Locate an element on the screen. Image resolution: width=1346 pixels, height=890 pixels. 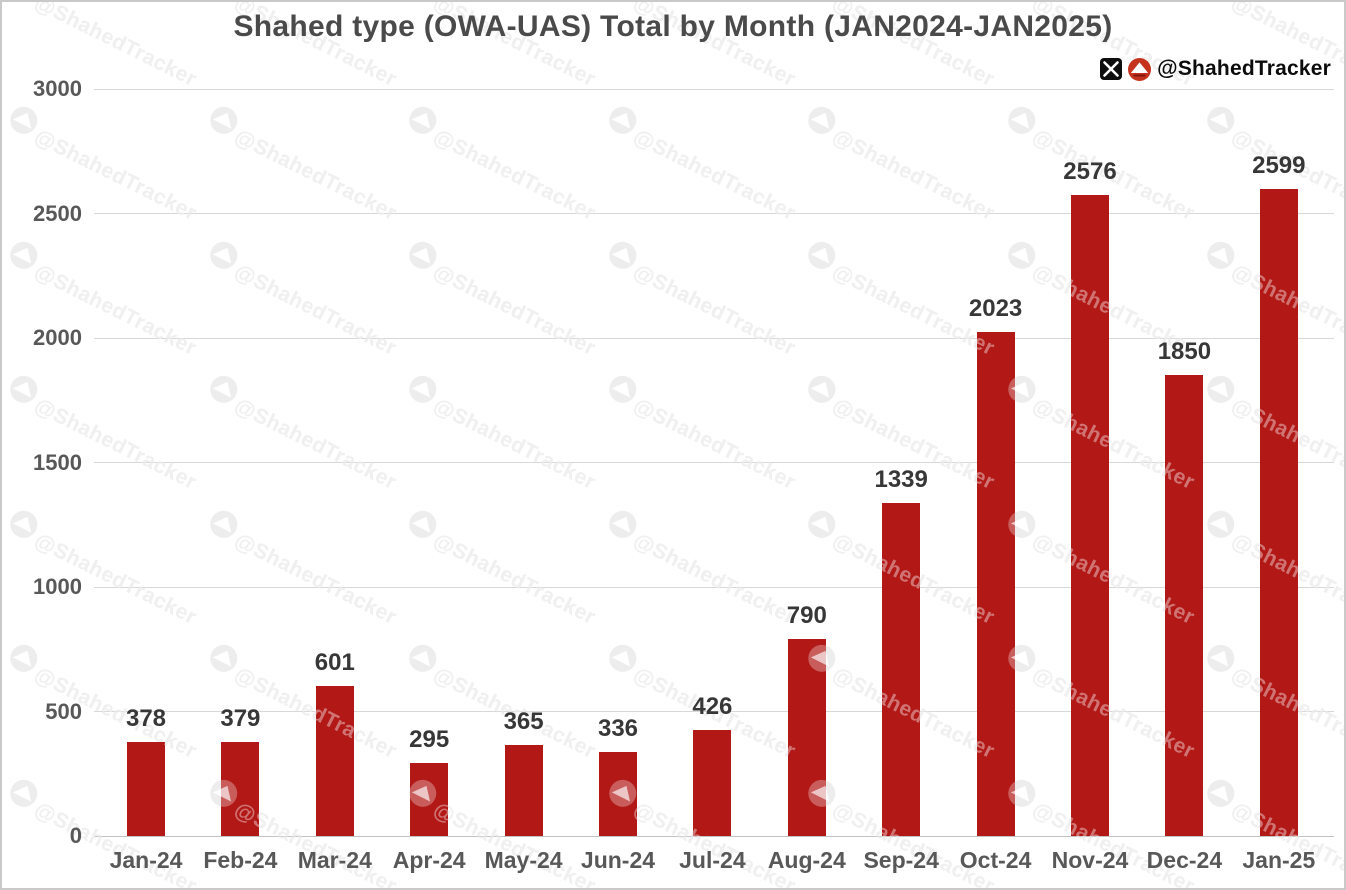
x-tick-label: Sep-24 is located at coordinates (901, 860).